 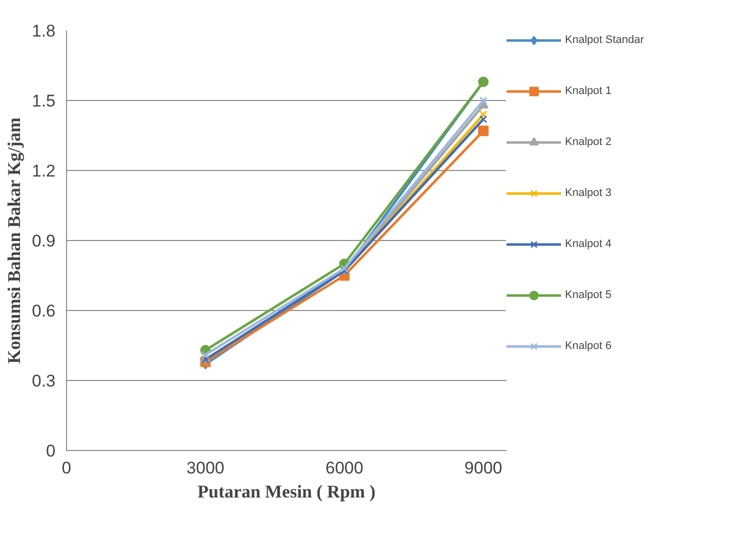 What do you see at coordinates (588, 295) in the screenshot?
I see `legend-label: Knalpot 5` at bounding box center [588, 295].